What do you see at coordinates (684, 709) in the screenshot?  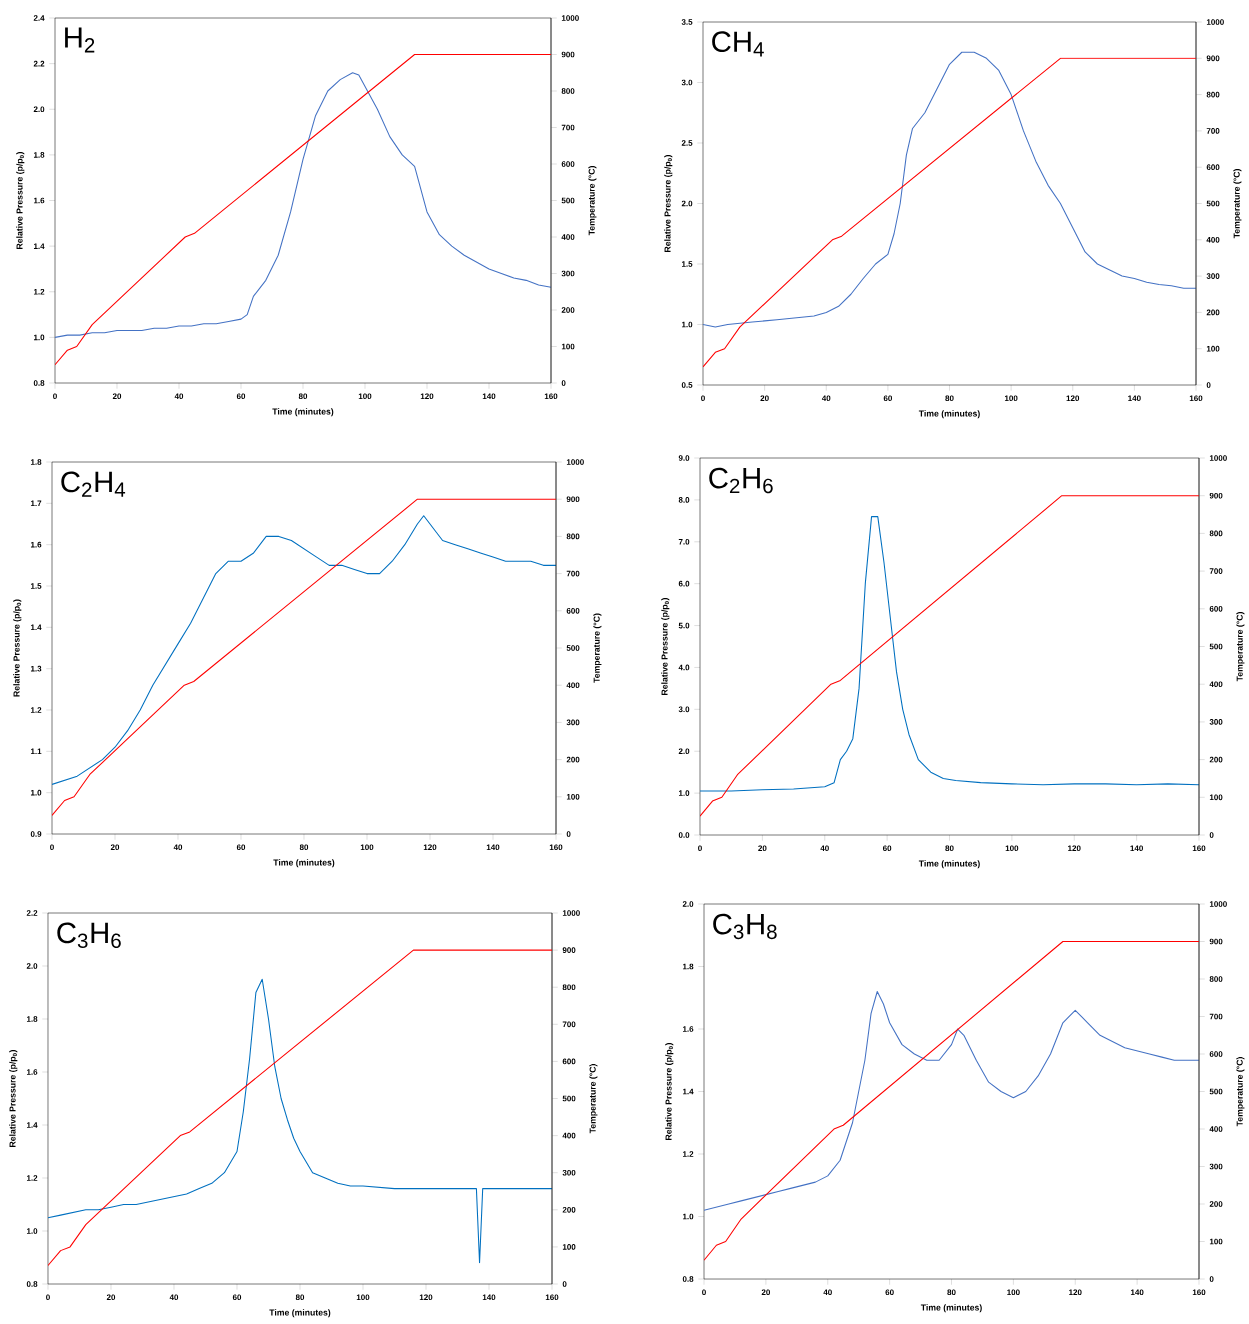 I see `y-tick-label: 3.0` at bounding box center [684, 709].